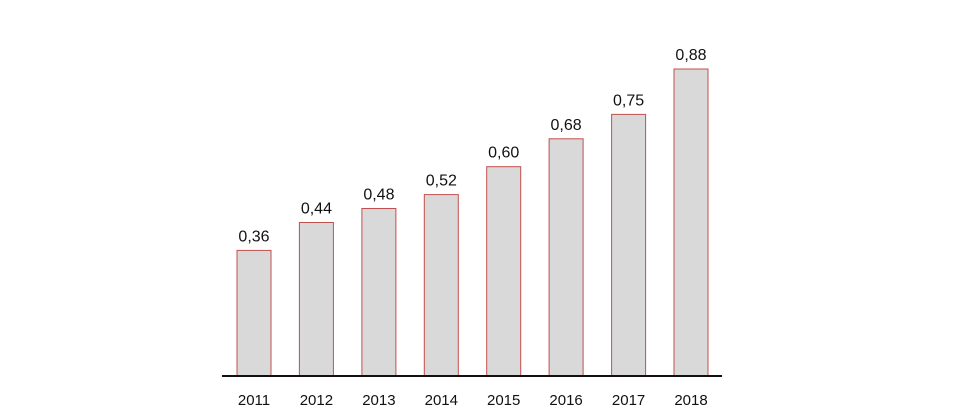 This screenshot has height=412, width=980. Describe the element at coordinates (379, 292) in the screenshot. I see `bar-2013` at that location.